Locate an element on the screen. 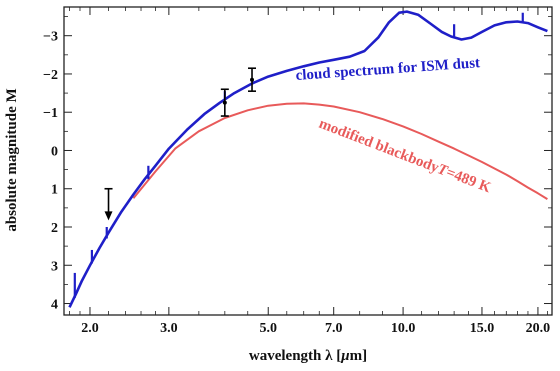 This screenshot has width=560, height=371. x-axis-title-mu: μ is located at coordinates (344, 356).